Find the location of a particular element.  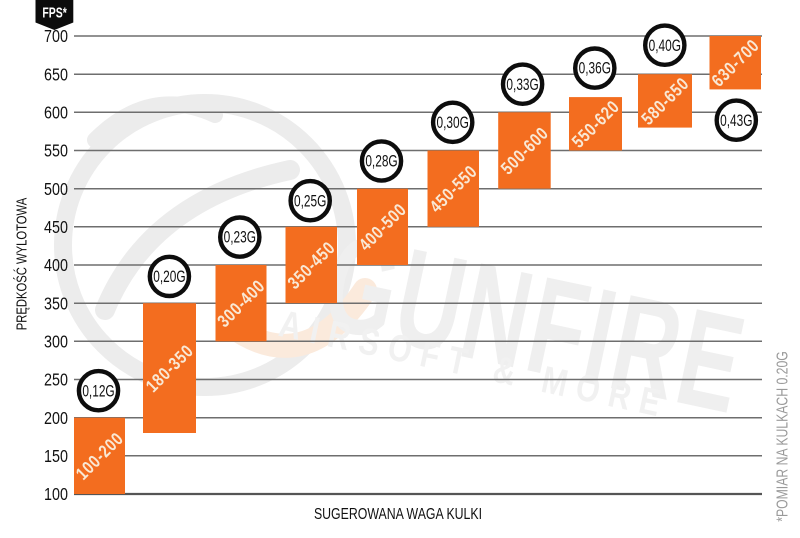

svg-text: 150 is located at coordinates (56, 457).